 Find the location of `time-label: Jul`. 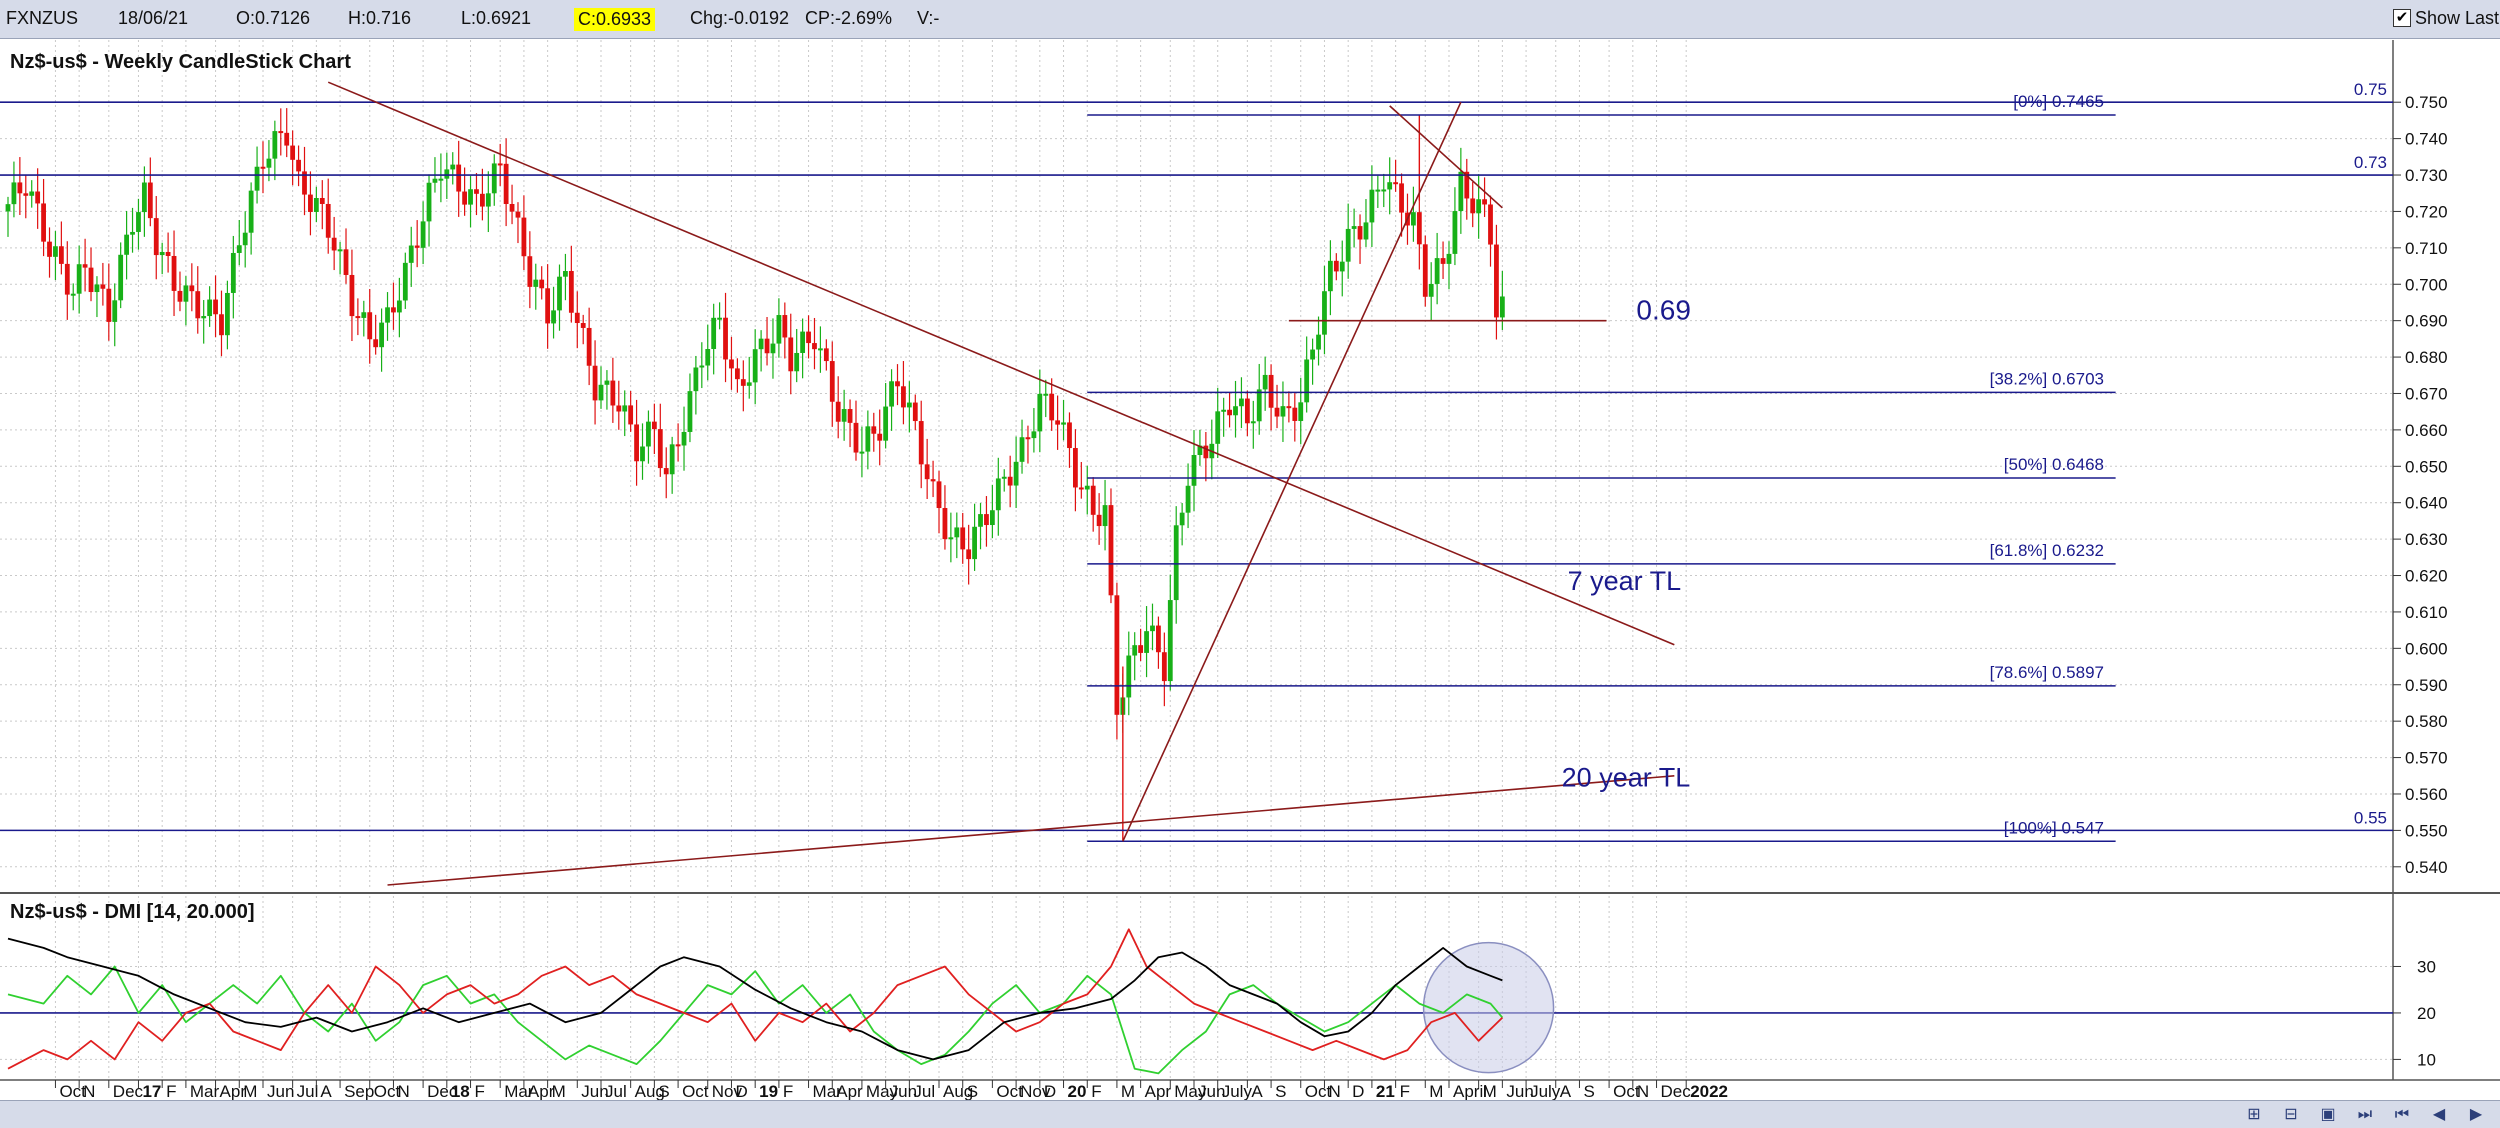

time-label: Jul is located at coordinates (616, 1091).